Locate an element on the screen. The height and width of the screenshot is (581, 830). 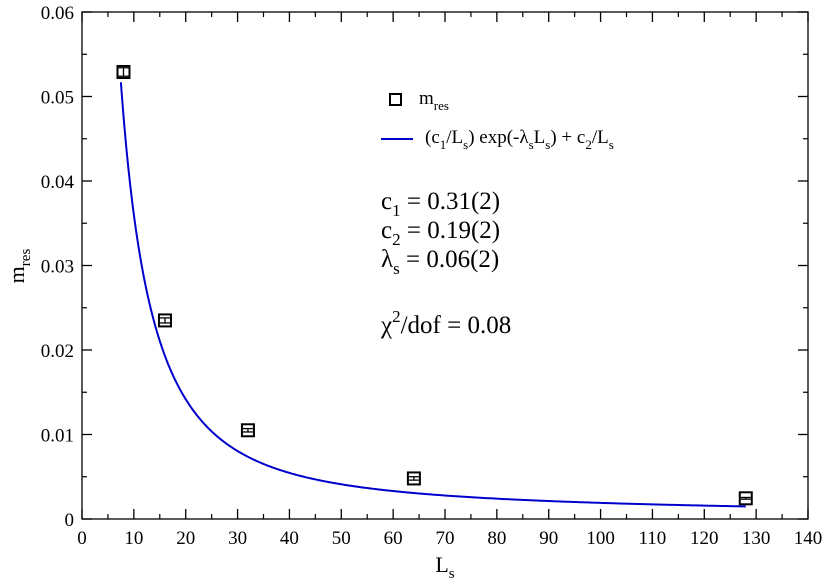
y-tick-label: 0.02 is located at coordinates (57, 351).